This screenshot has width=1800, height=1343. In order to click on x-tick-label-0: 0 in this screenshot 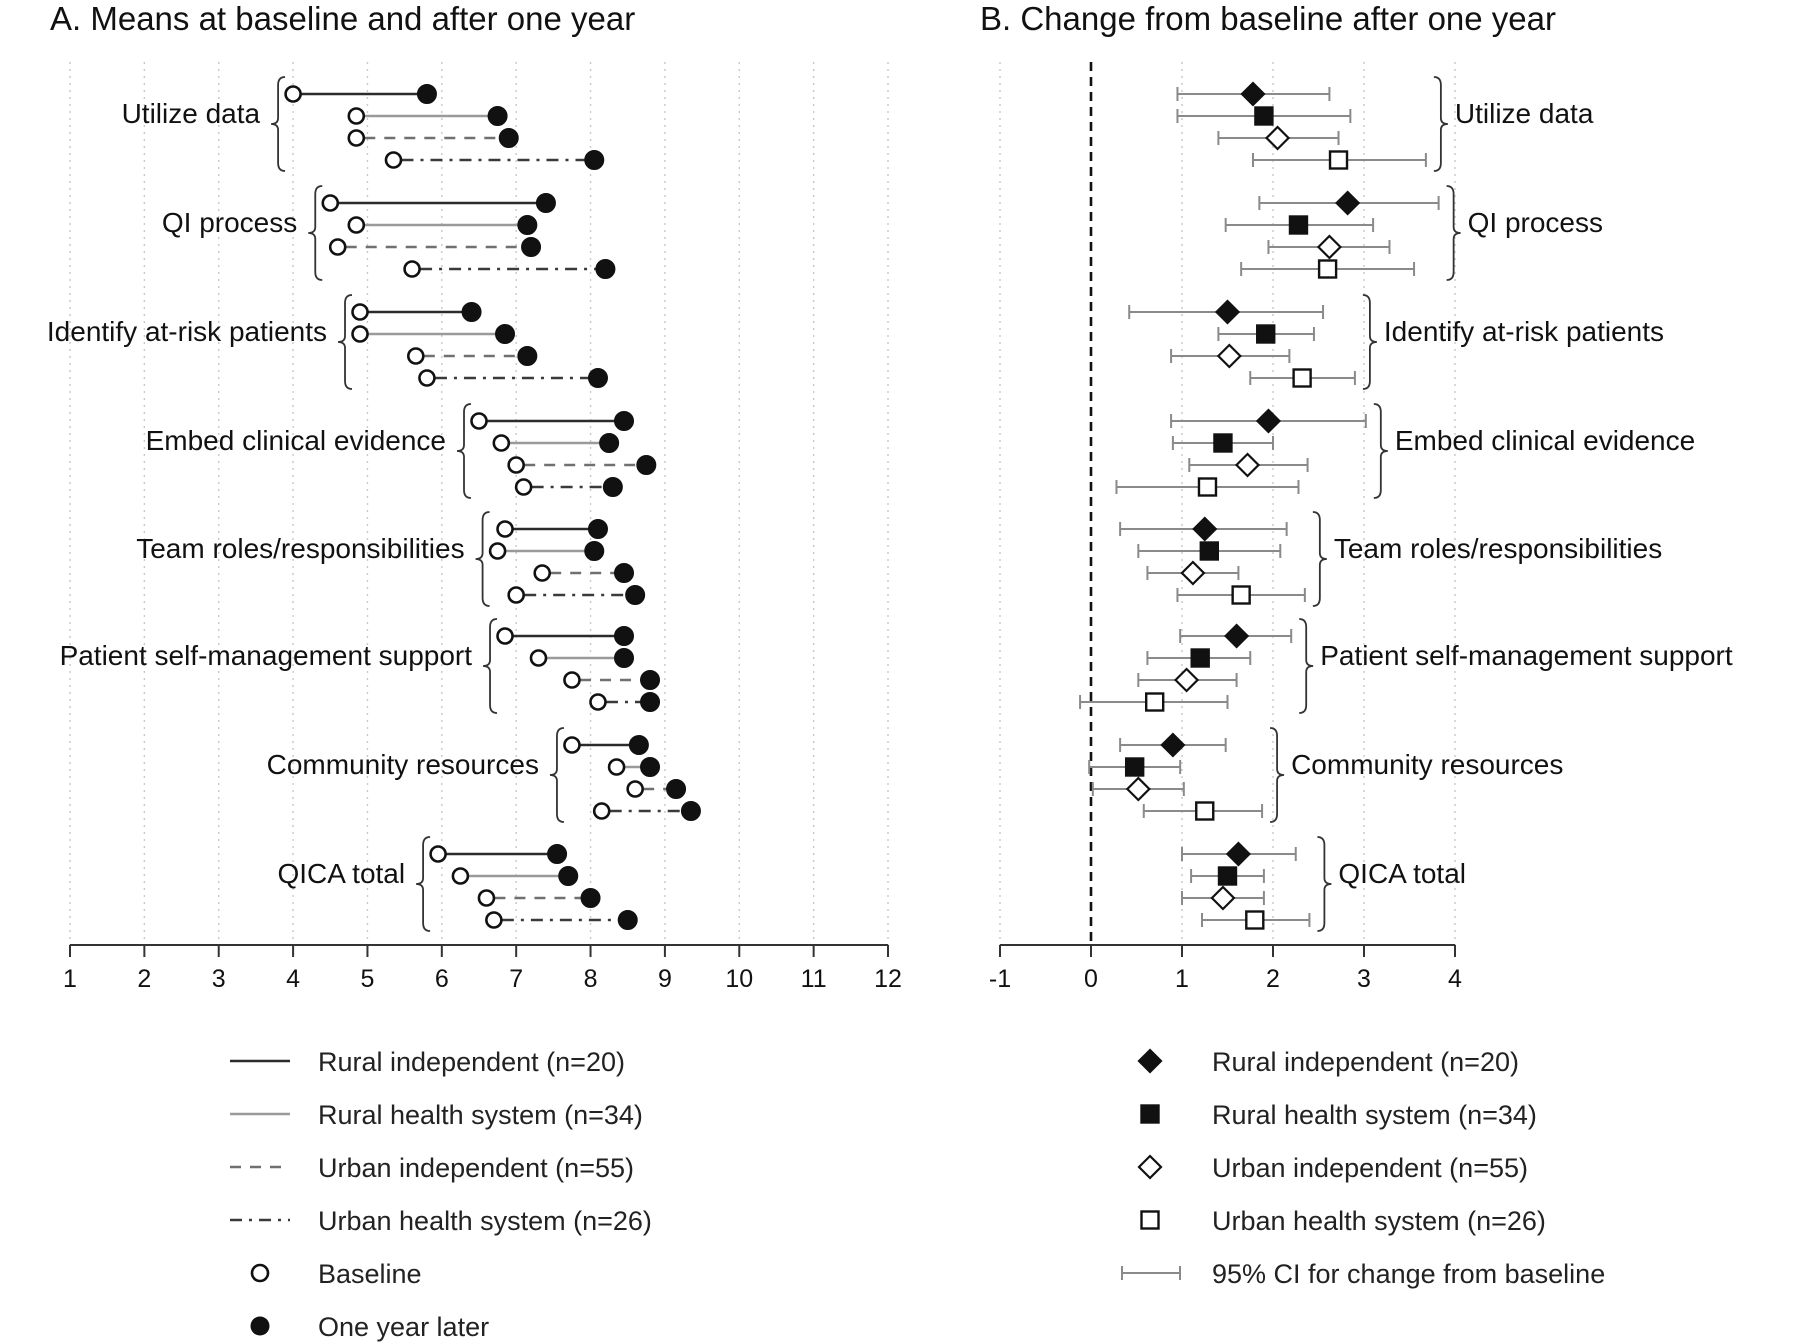, I will do `click(1091, 979)`.